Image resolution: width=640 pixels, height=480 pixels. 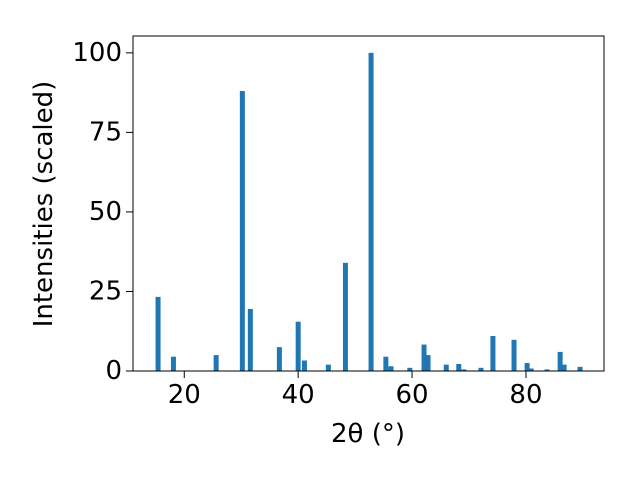 I want to click on x-tick-label: 80, so click(x=525, y=395).